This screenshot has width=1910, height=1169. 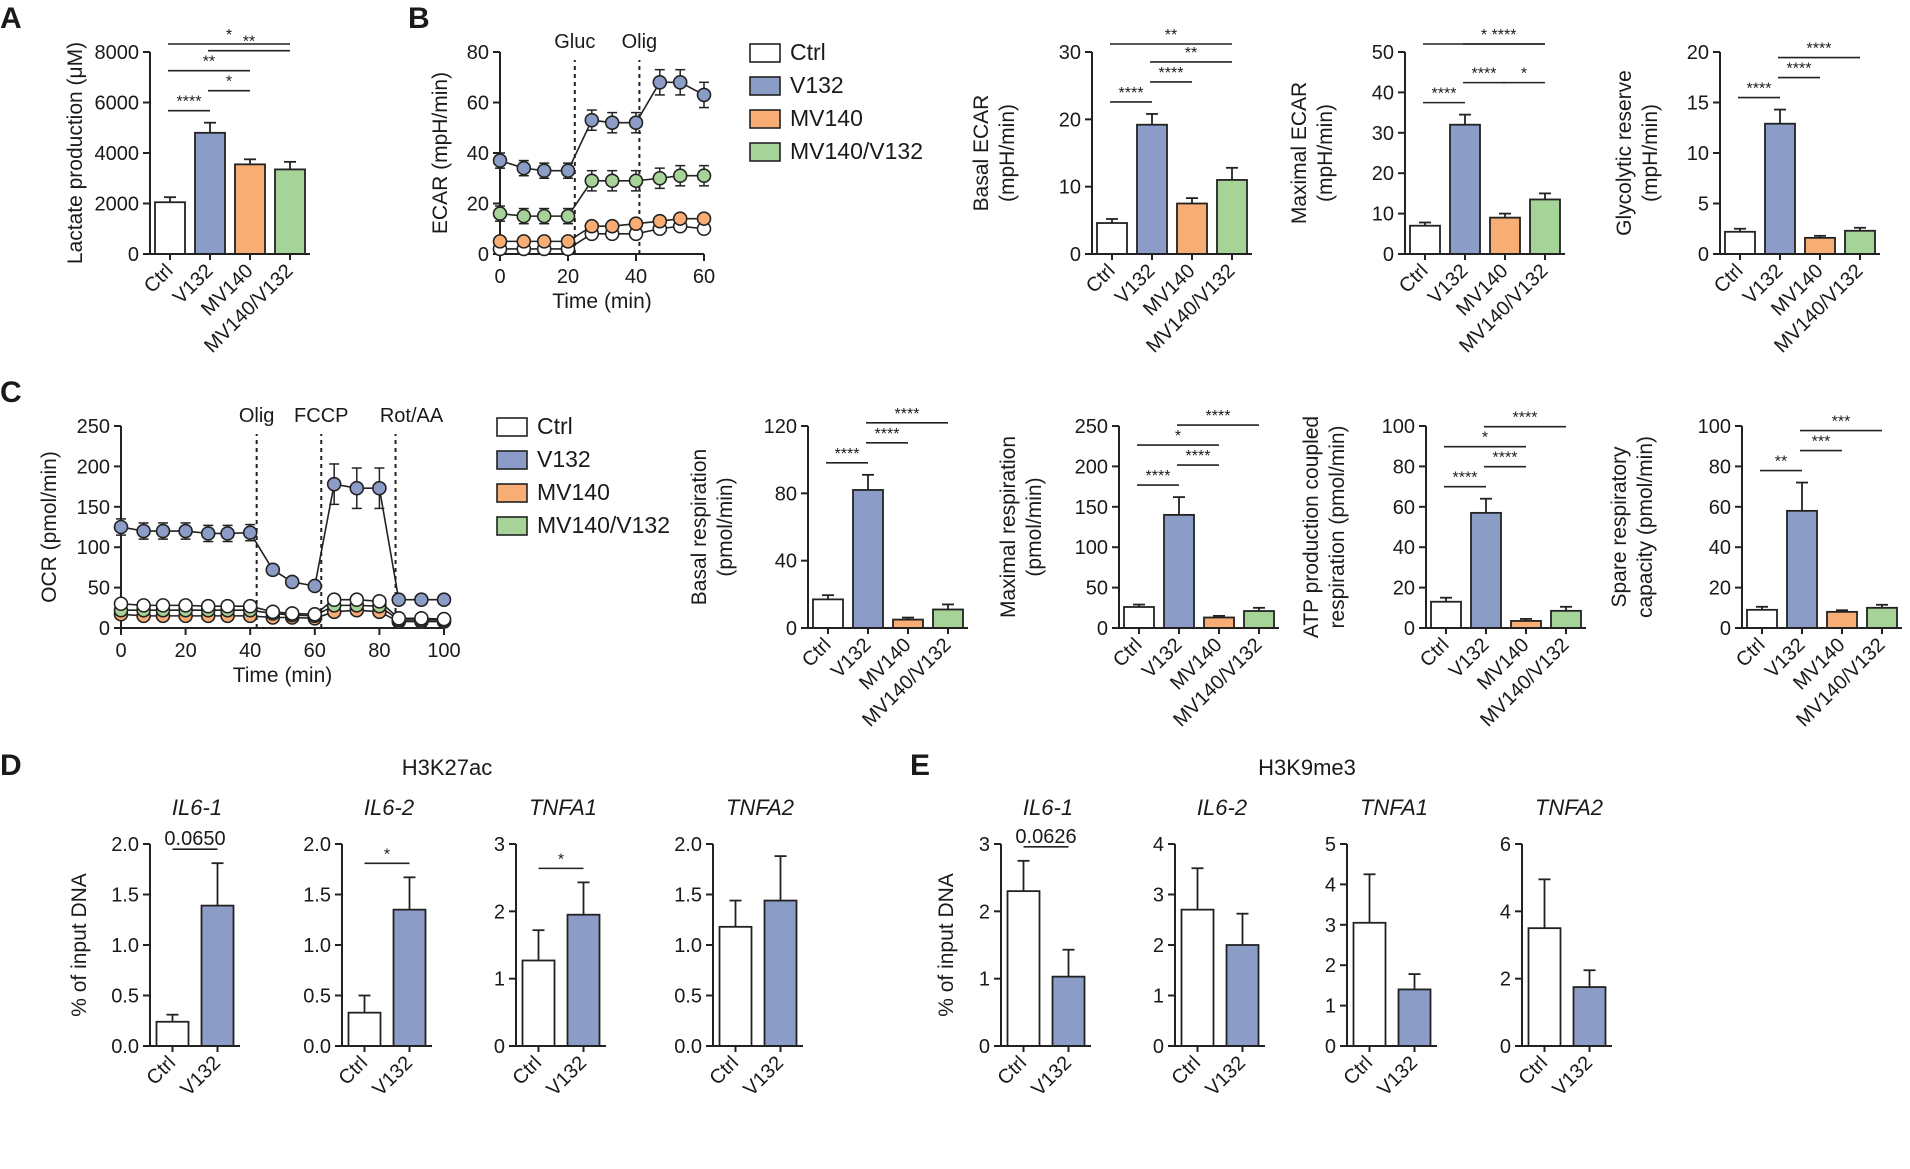 I want to click on y-tick-label: 20, so click(x=1404, y=589).